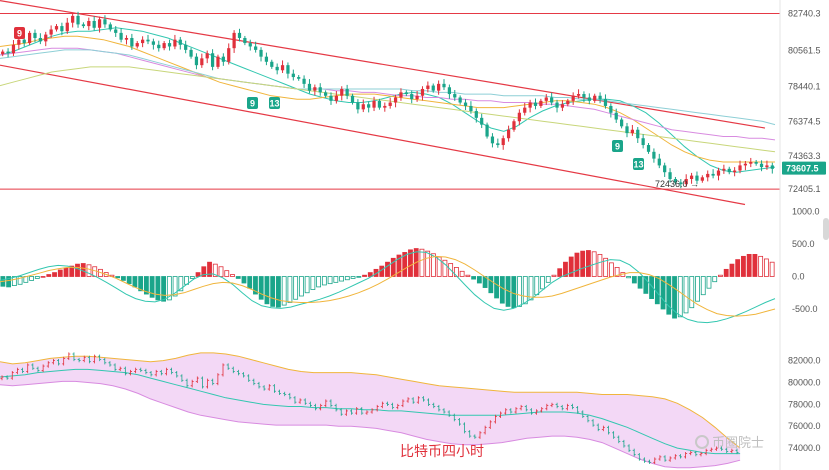 The image size is (829, 470). I want to click on td-marker-label: 13, so click(638, 165).